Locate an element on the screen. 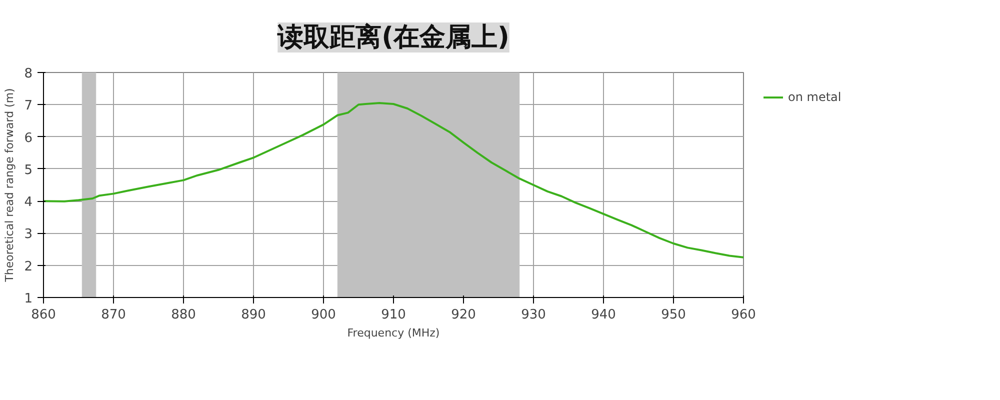 This screenshot has height=400, width=1000. x-tick-label: 880 is located at coordinates (183, 315).